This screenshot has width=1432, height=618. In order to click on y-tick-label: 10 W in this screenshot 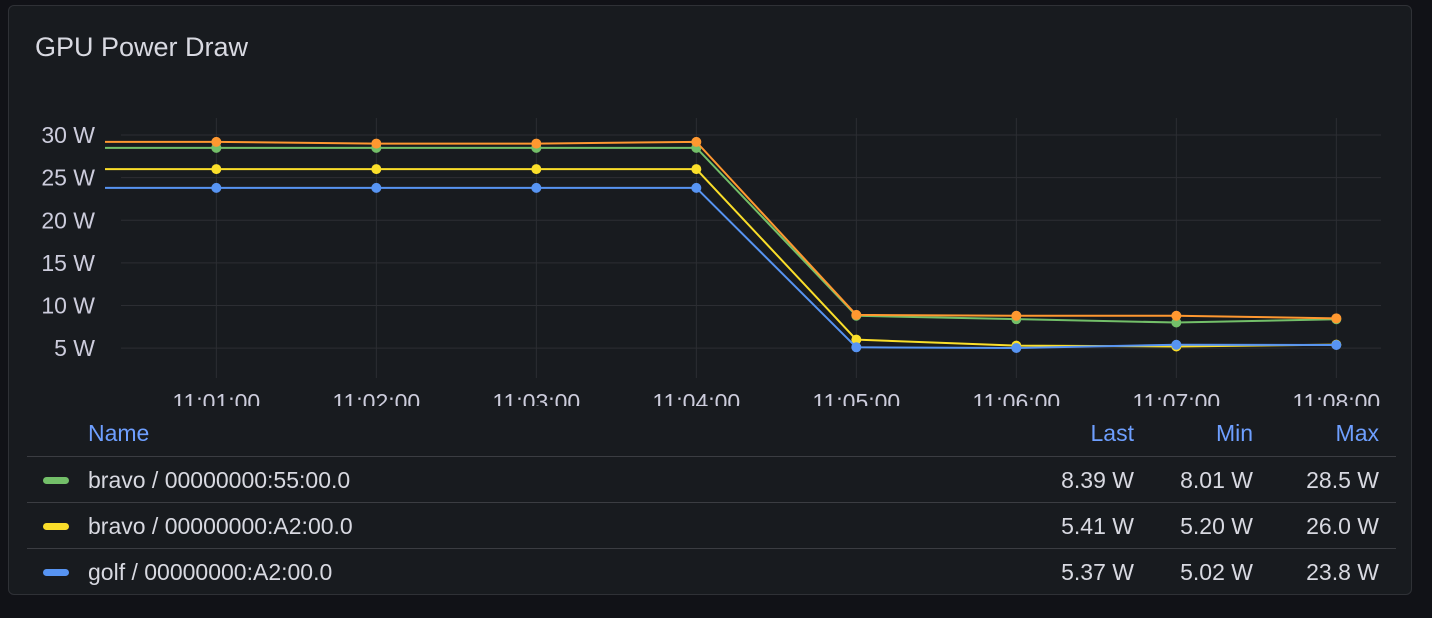, I will do `click(68, 306)`.